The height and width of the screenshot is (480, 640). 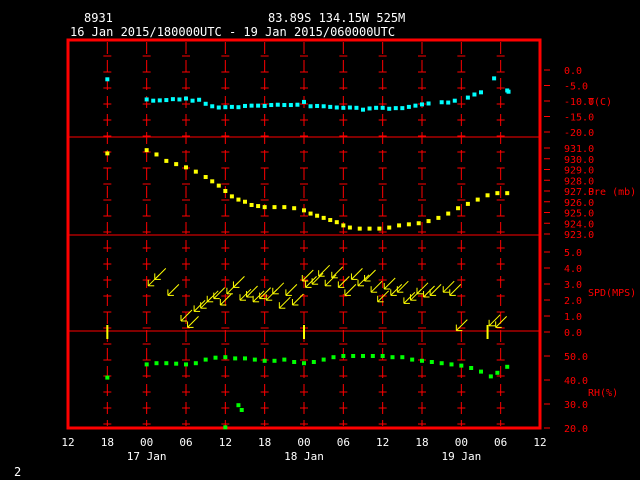 What do you see at coordinates (576, 357) in the screenshot?
I see `humidity-tick-label: 50.0` at bounding box center [576, 357].